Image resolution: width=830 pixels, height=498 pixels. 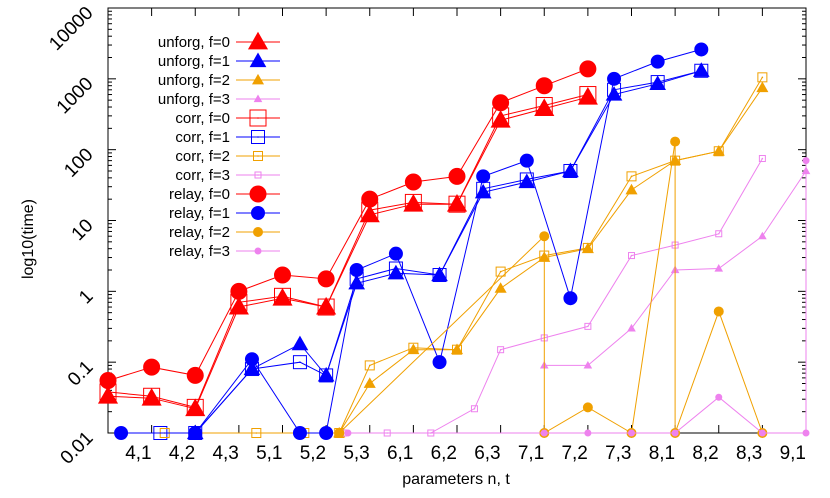 What do you see at coordinates (227, 156) in the screenshot?
I see `legend-item: corr, f=2` at bounding box center [227, 156].